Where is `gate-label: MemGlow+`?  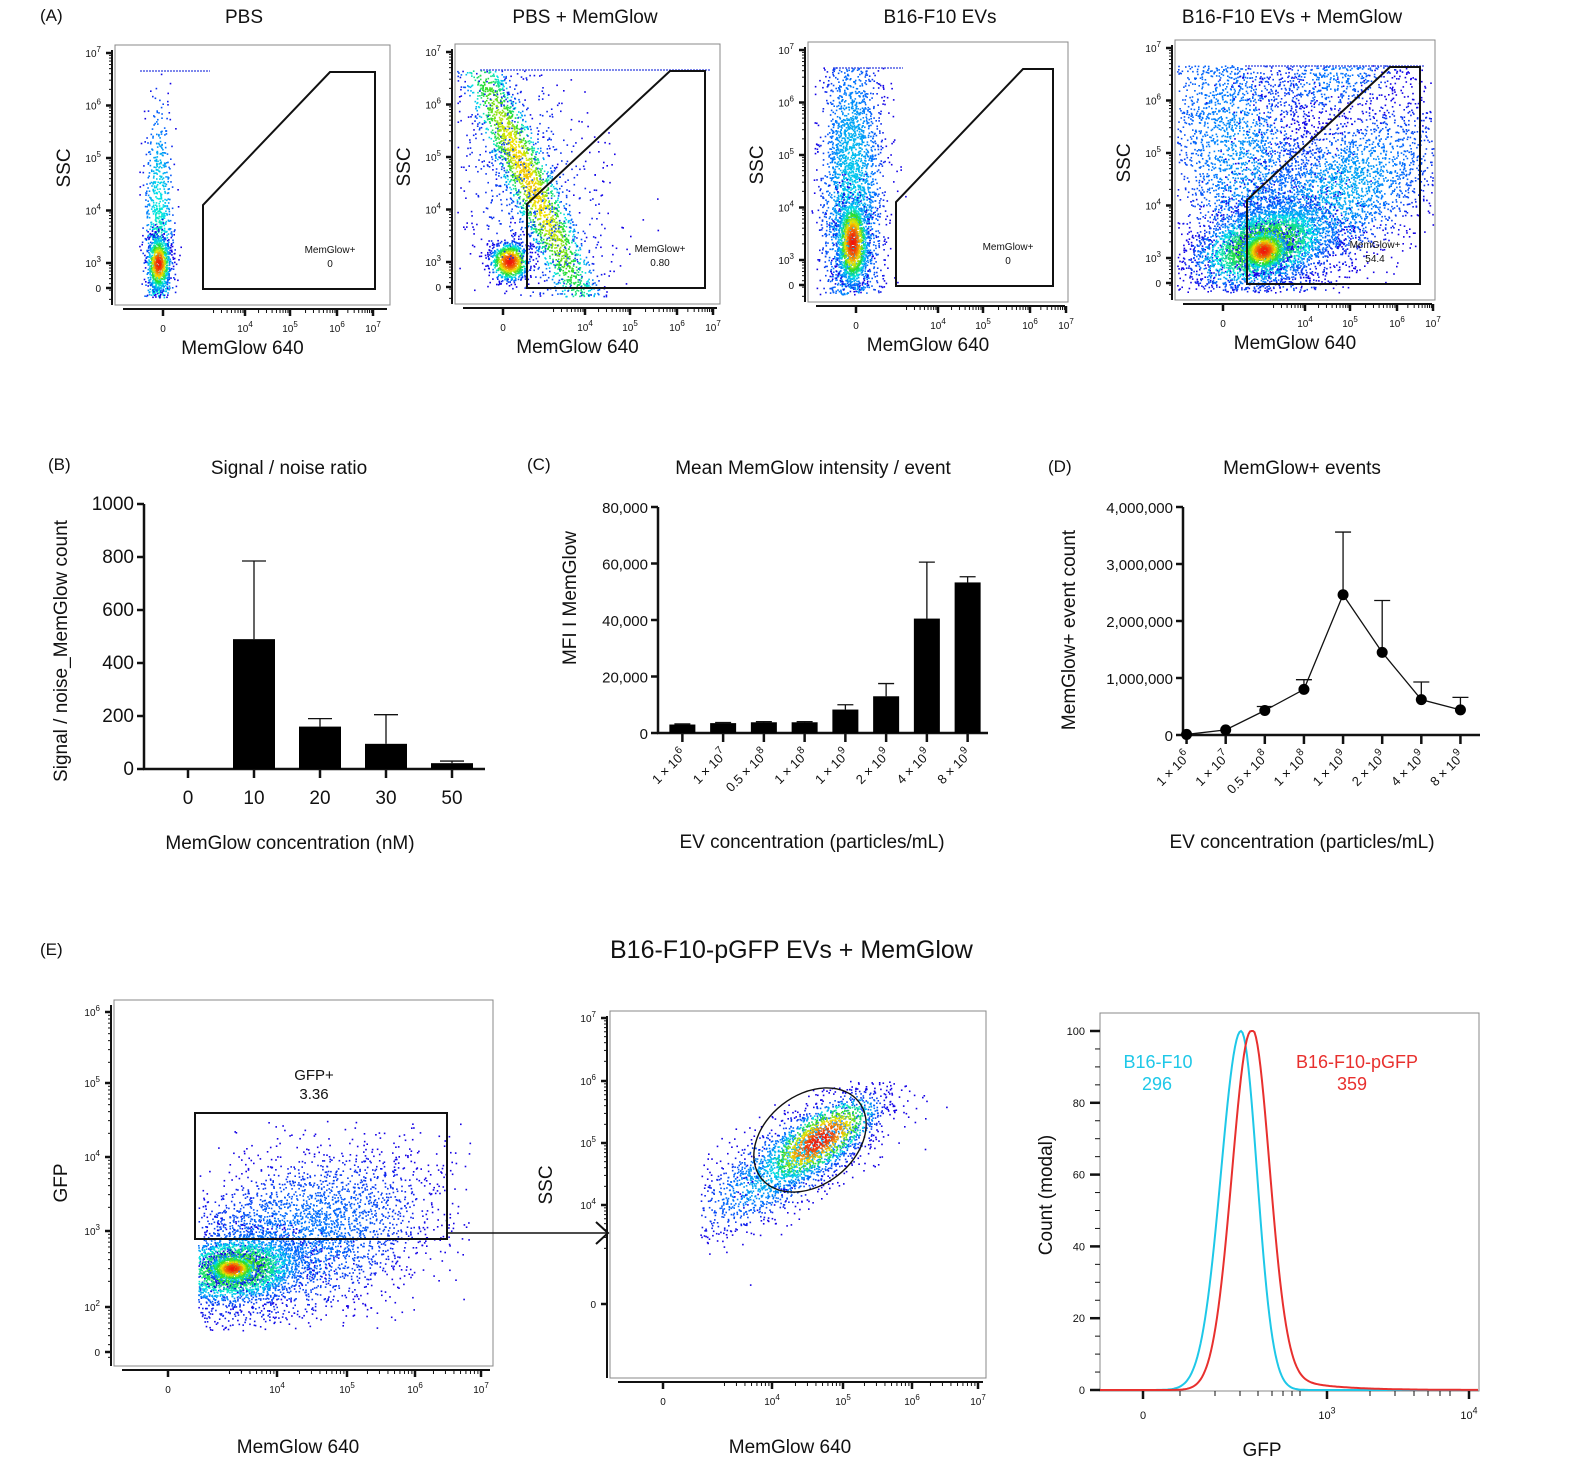 gate-label: MemGlow+ is located at coordinates (330, 250).